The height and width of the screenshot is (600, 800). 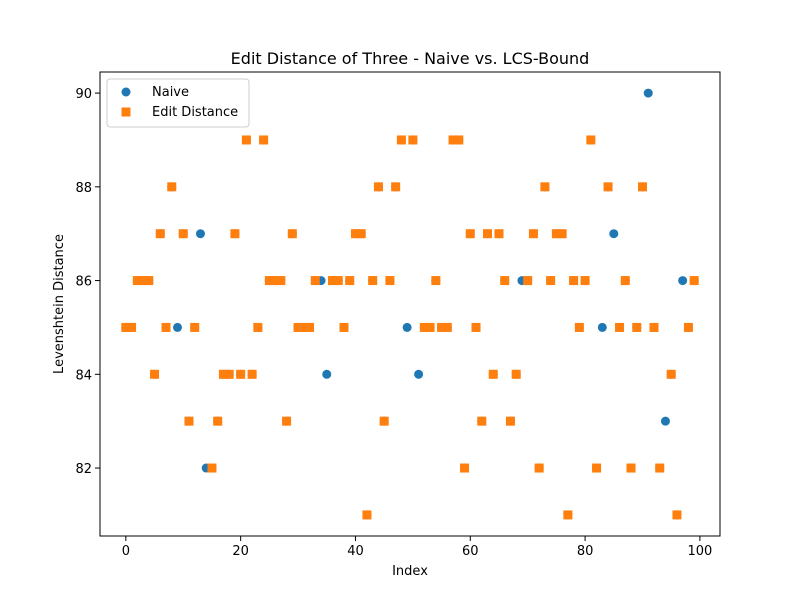 What do you see at coordinates (126, 92) in the screenshot?
I see `legend-naive-marker` at bounding box center [126, 92].